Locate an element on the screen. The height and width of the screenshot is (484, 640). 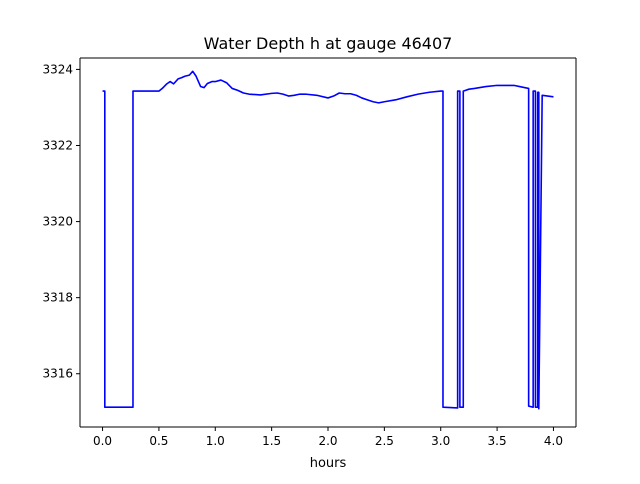
x-tick-label: 3.5 is located at coordinates (497, 441).